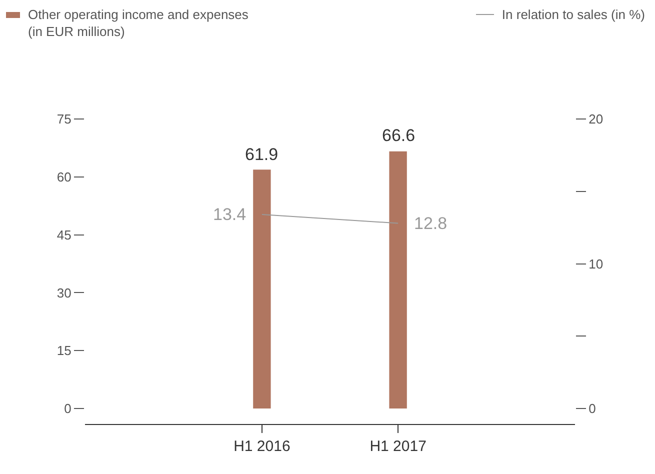 This screenshot has width=655, height=474. Describe the element at coordinates (431, 223) in the screenshot. I see `data-label: 12.8` at that location.